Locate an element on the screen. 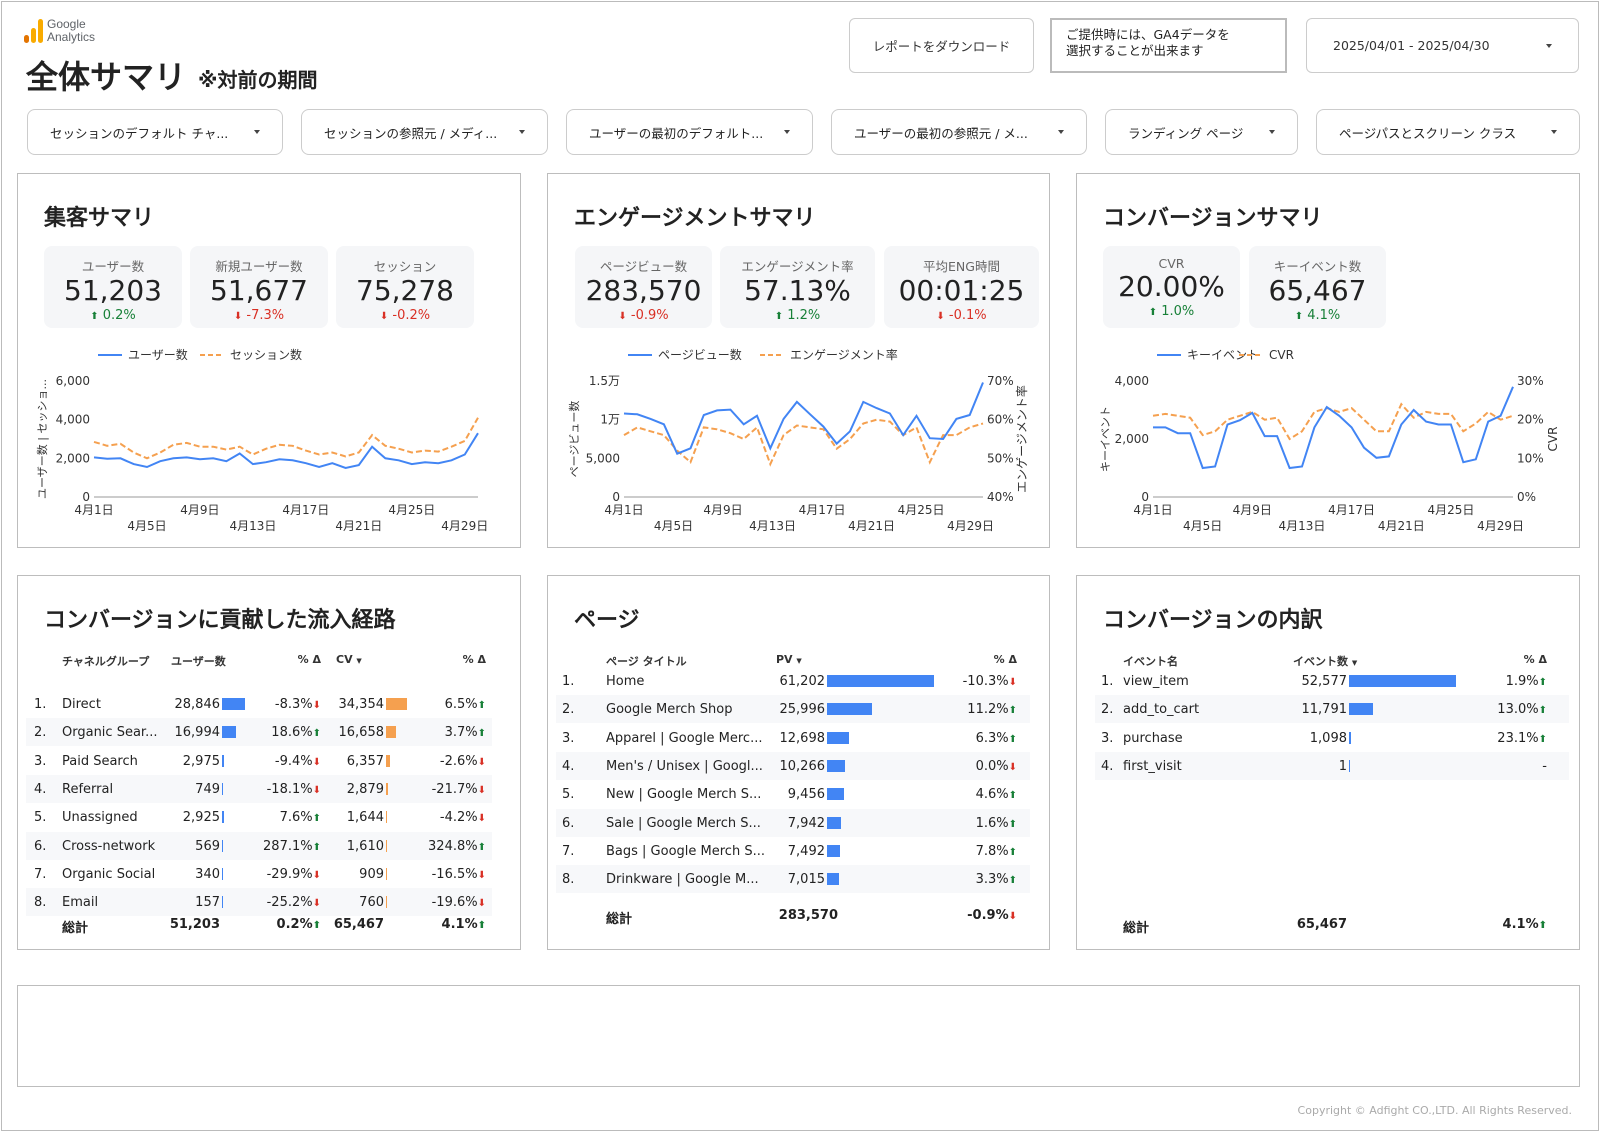 This screenshot has height=1132, width=1600. y-tick-label: 1万 is located at coordinates (610, 420).